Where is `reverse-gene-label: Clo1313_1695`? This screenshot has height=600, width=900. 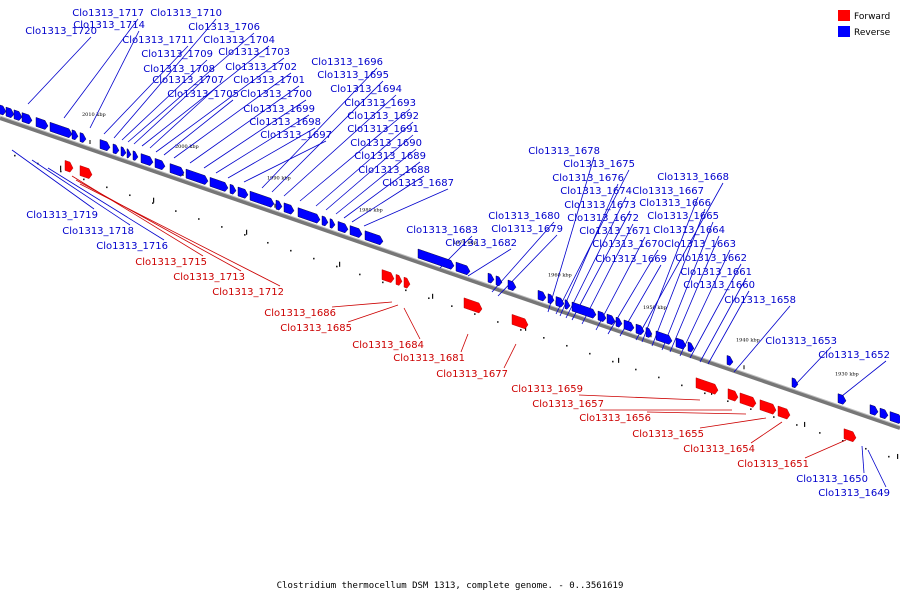 reverse-gene-label: Clo1313_1695 is located at coordinates (353, 75).